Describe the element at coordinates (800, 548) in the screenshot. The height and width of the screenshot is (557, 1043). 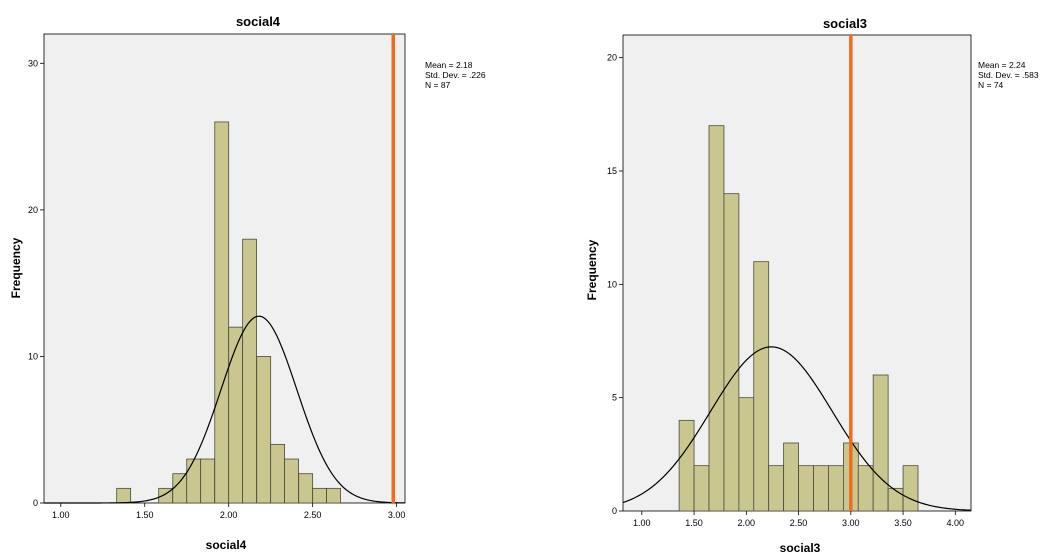
I see `x-axis-title: social3` at that location.